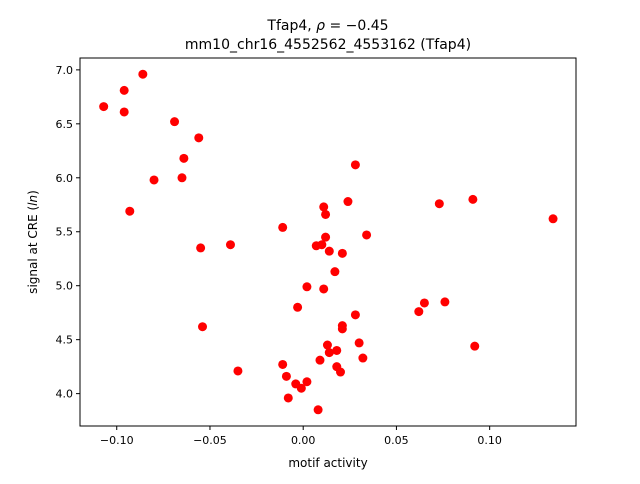  Describe the element at coordinates (328, 45) in the screenshot. I see `chart-title-line2: mm10_chr16_4552562_4553162 (Tfap4)` at that location.